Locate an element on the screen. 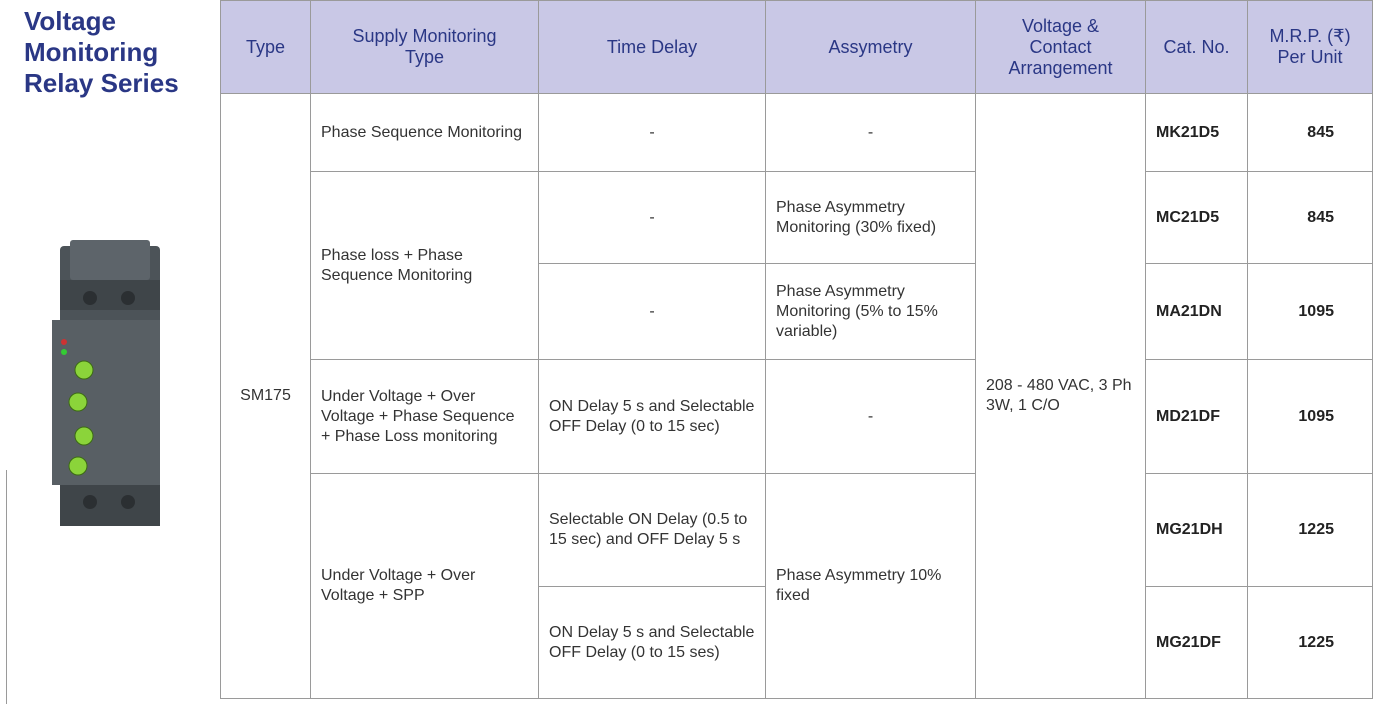 This screenshot has height=704, width=1376. type-cell: SM175 is located at coordinates (266, 396).